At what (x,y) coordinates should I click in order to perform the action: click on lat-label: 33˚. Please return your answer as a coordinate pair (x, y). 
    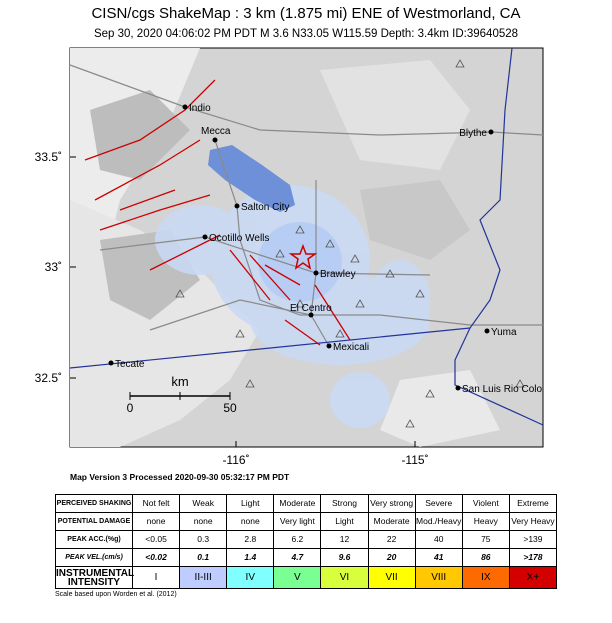
    Looking at the image, I should click on (53, 267).